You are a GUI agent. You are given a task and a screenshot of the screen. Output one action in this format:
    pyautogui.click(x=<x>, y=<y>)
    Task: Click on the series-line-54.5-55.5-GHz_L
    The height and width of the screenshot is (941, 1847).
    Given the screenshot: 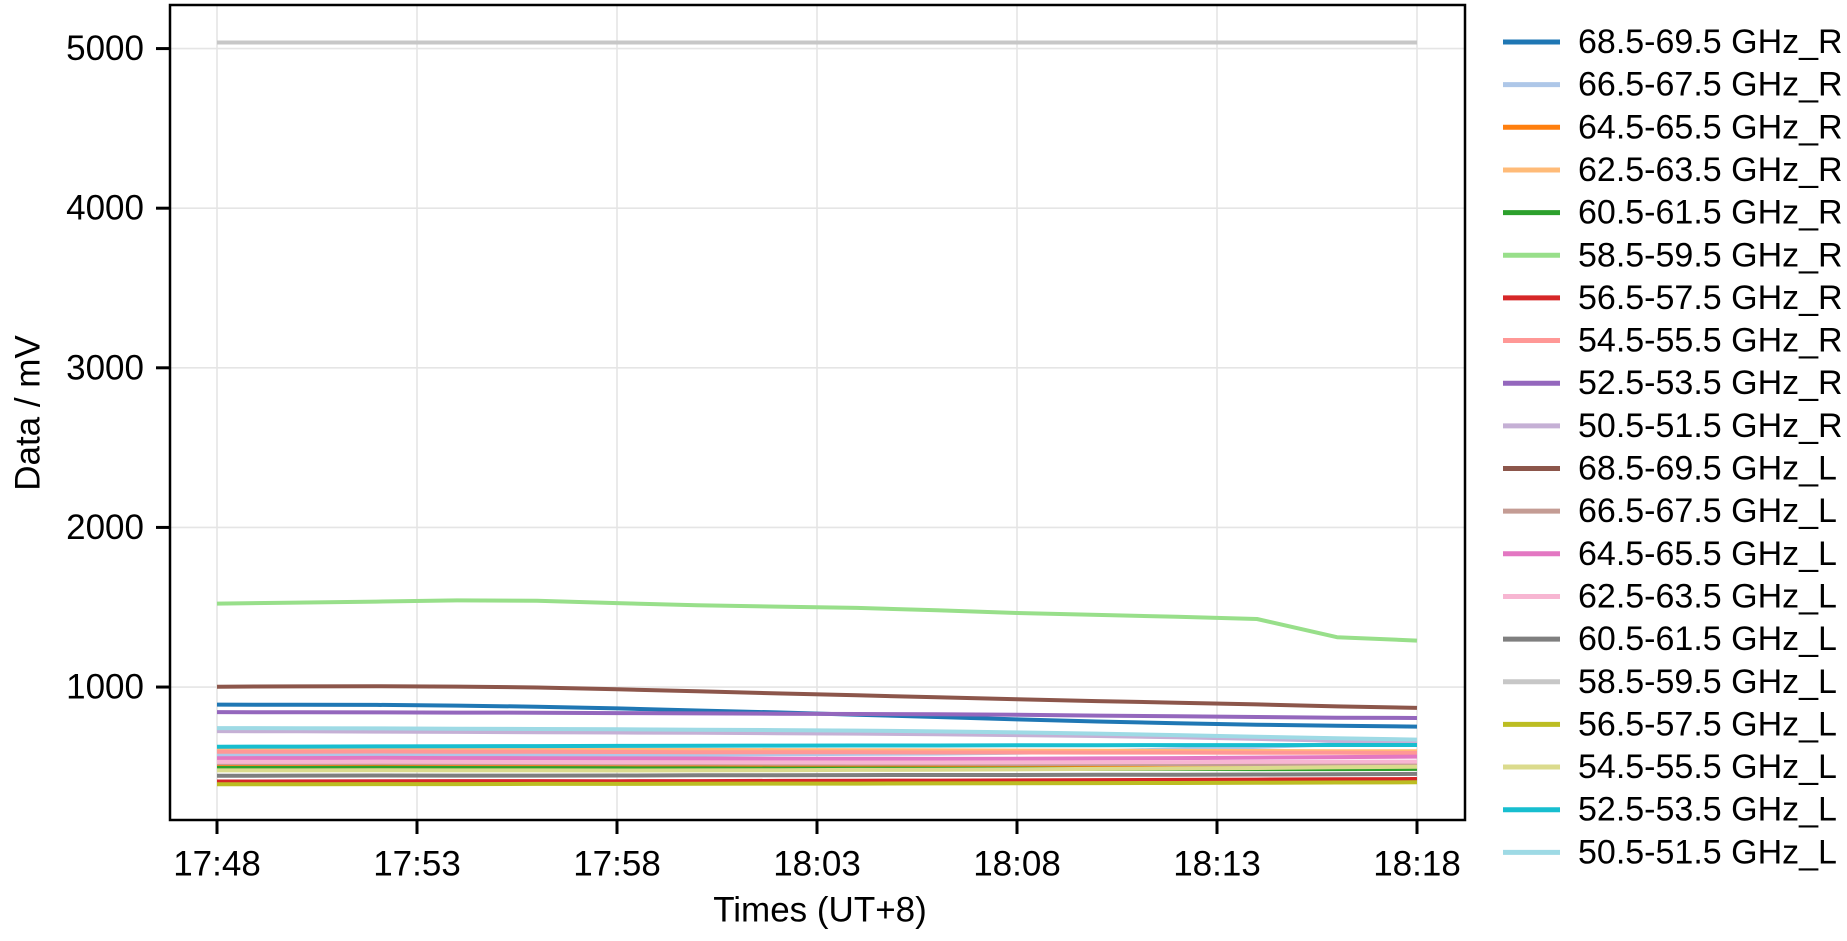 What is the action you would take?
    pyautogui.click(x=817, y=768)
    